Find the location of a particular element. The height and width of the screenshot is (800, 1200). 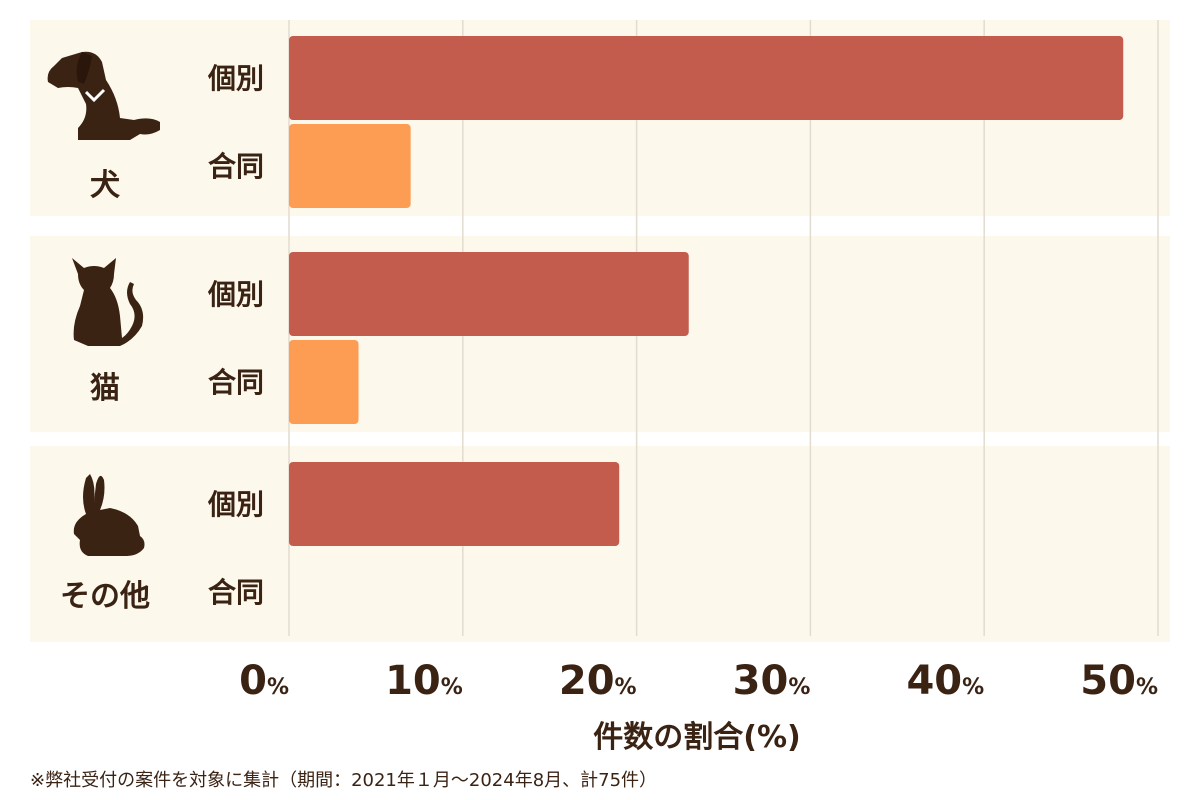

group-label: その他 is located at coordinates (105, 596).